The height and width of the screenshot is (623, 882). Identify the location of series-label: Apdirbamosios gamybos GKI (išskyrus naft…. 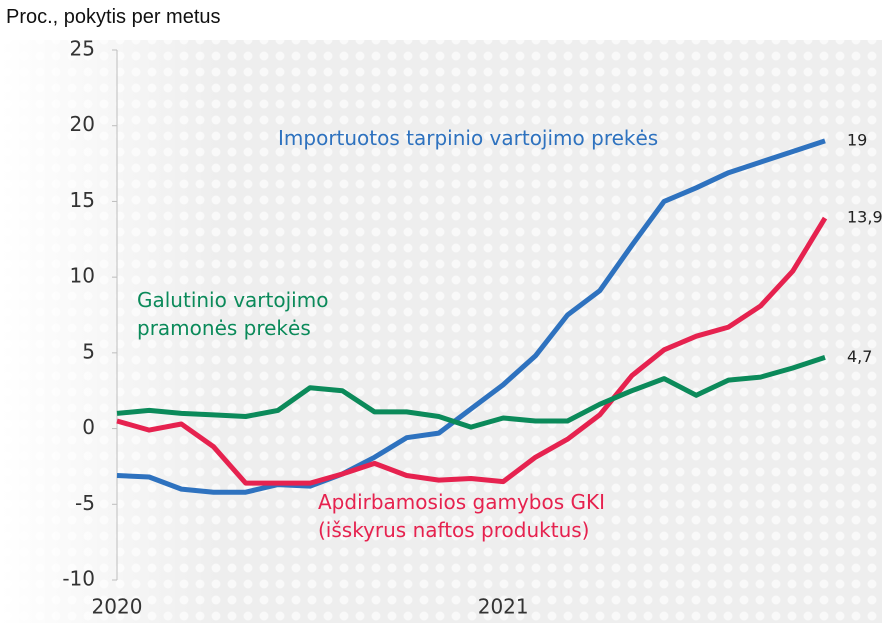
(462, 516).